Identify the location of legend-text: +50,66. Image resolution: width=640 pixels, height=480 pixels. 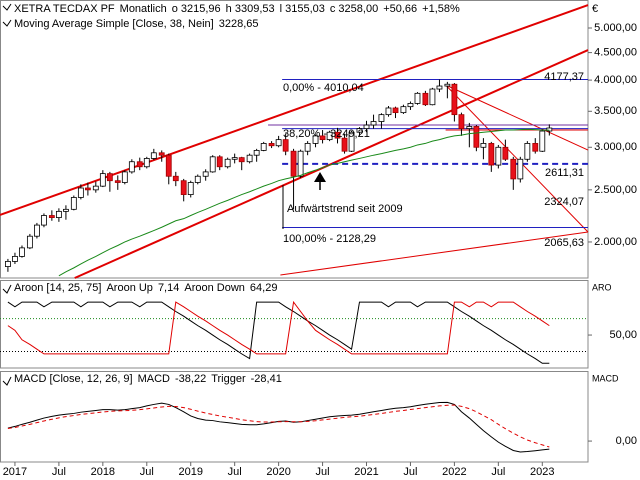
(400, 9).